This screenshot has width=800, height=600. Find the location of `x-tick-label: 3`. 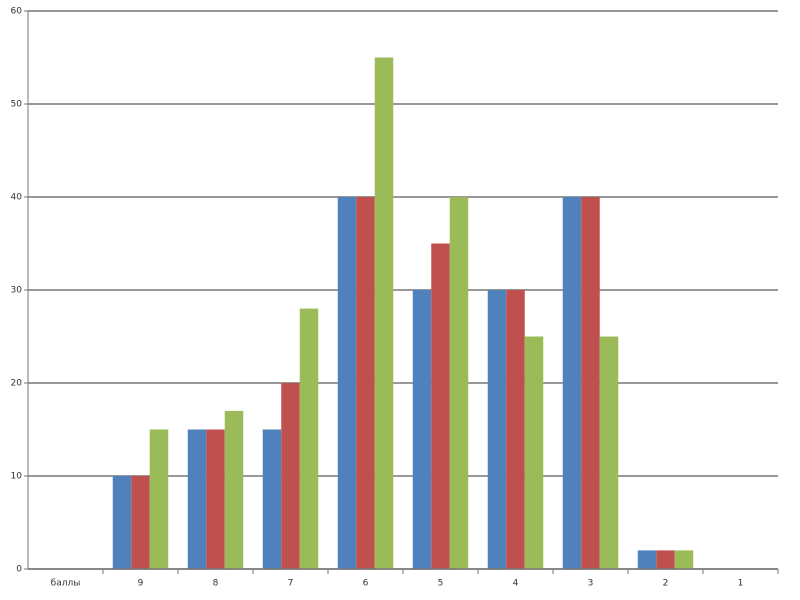

x-tick-label: 3 is located at coordinates (591, 584).